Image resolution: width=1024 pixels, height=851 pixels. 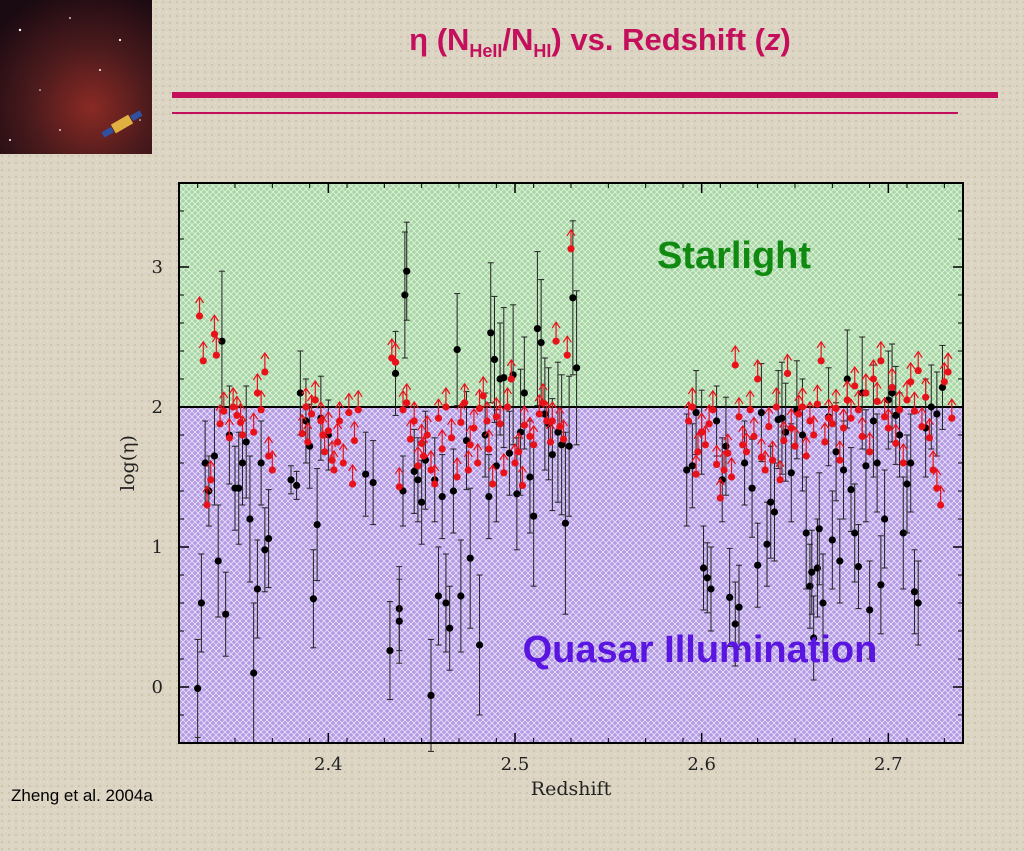 I want to click on citation: Zheng et al. 2004a, so click(x=82, y=795).